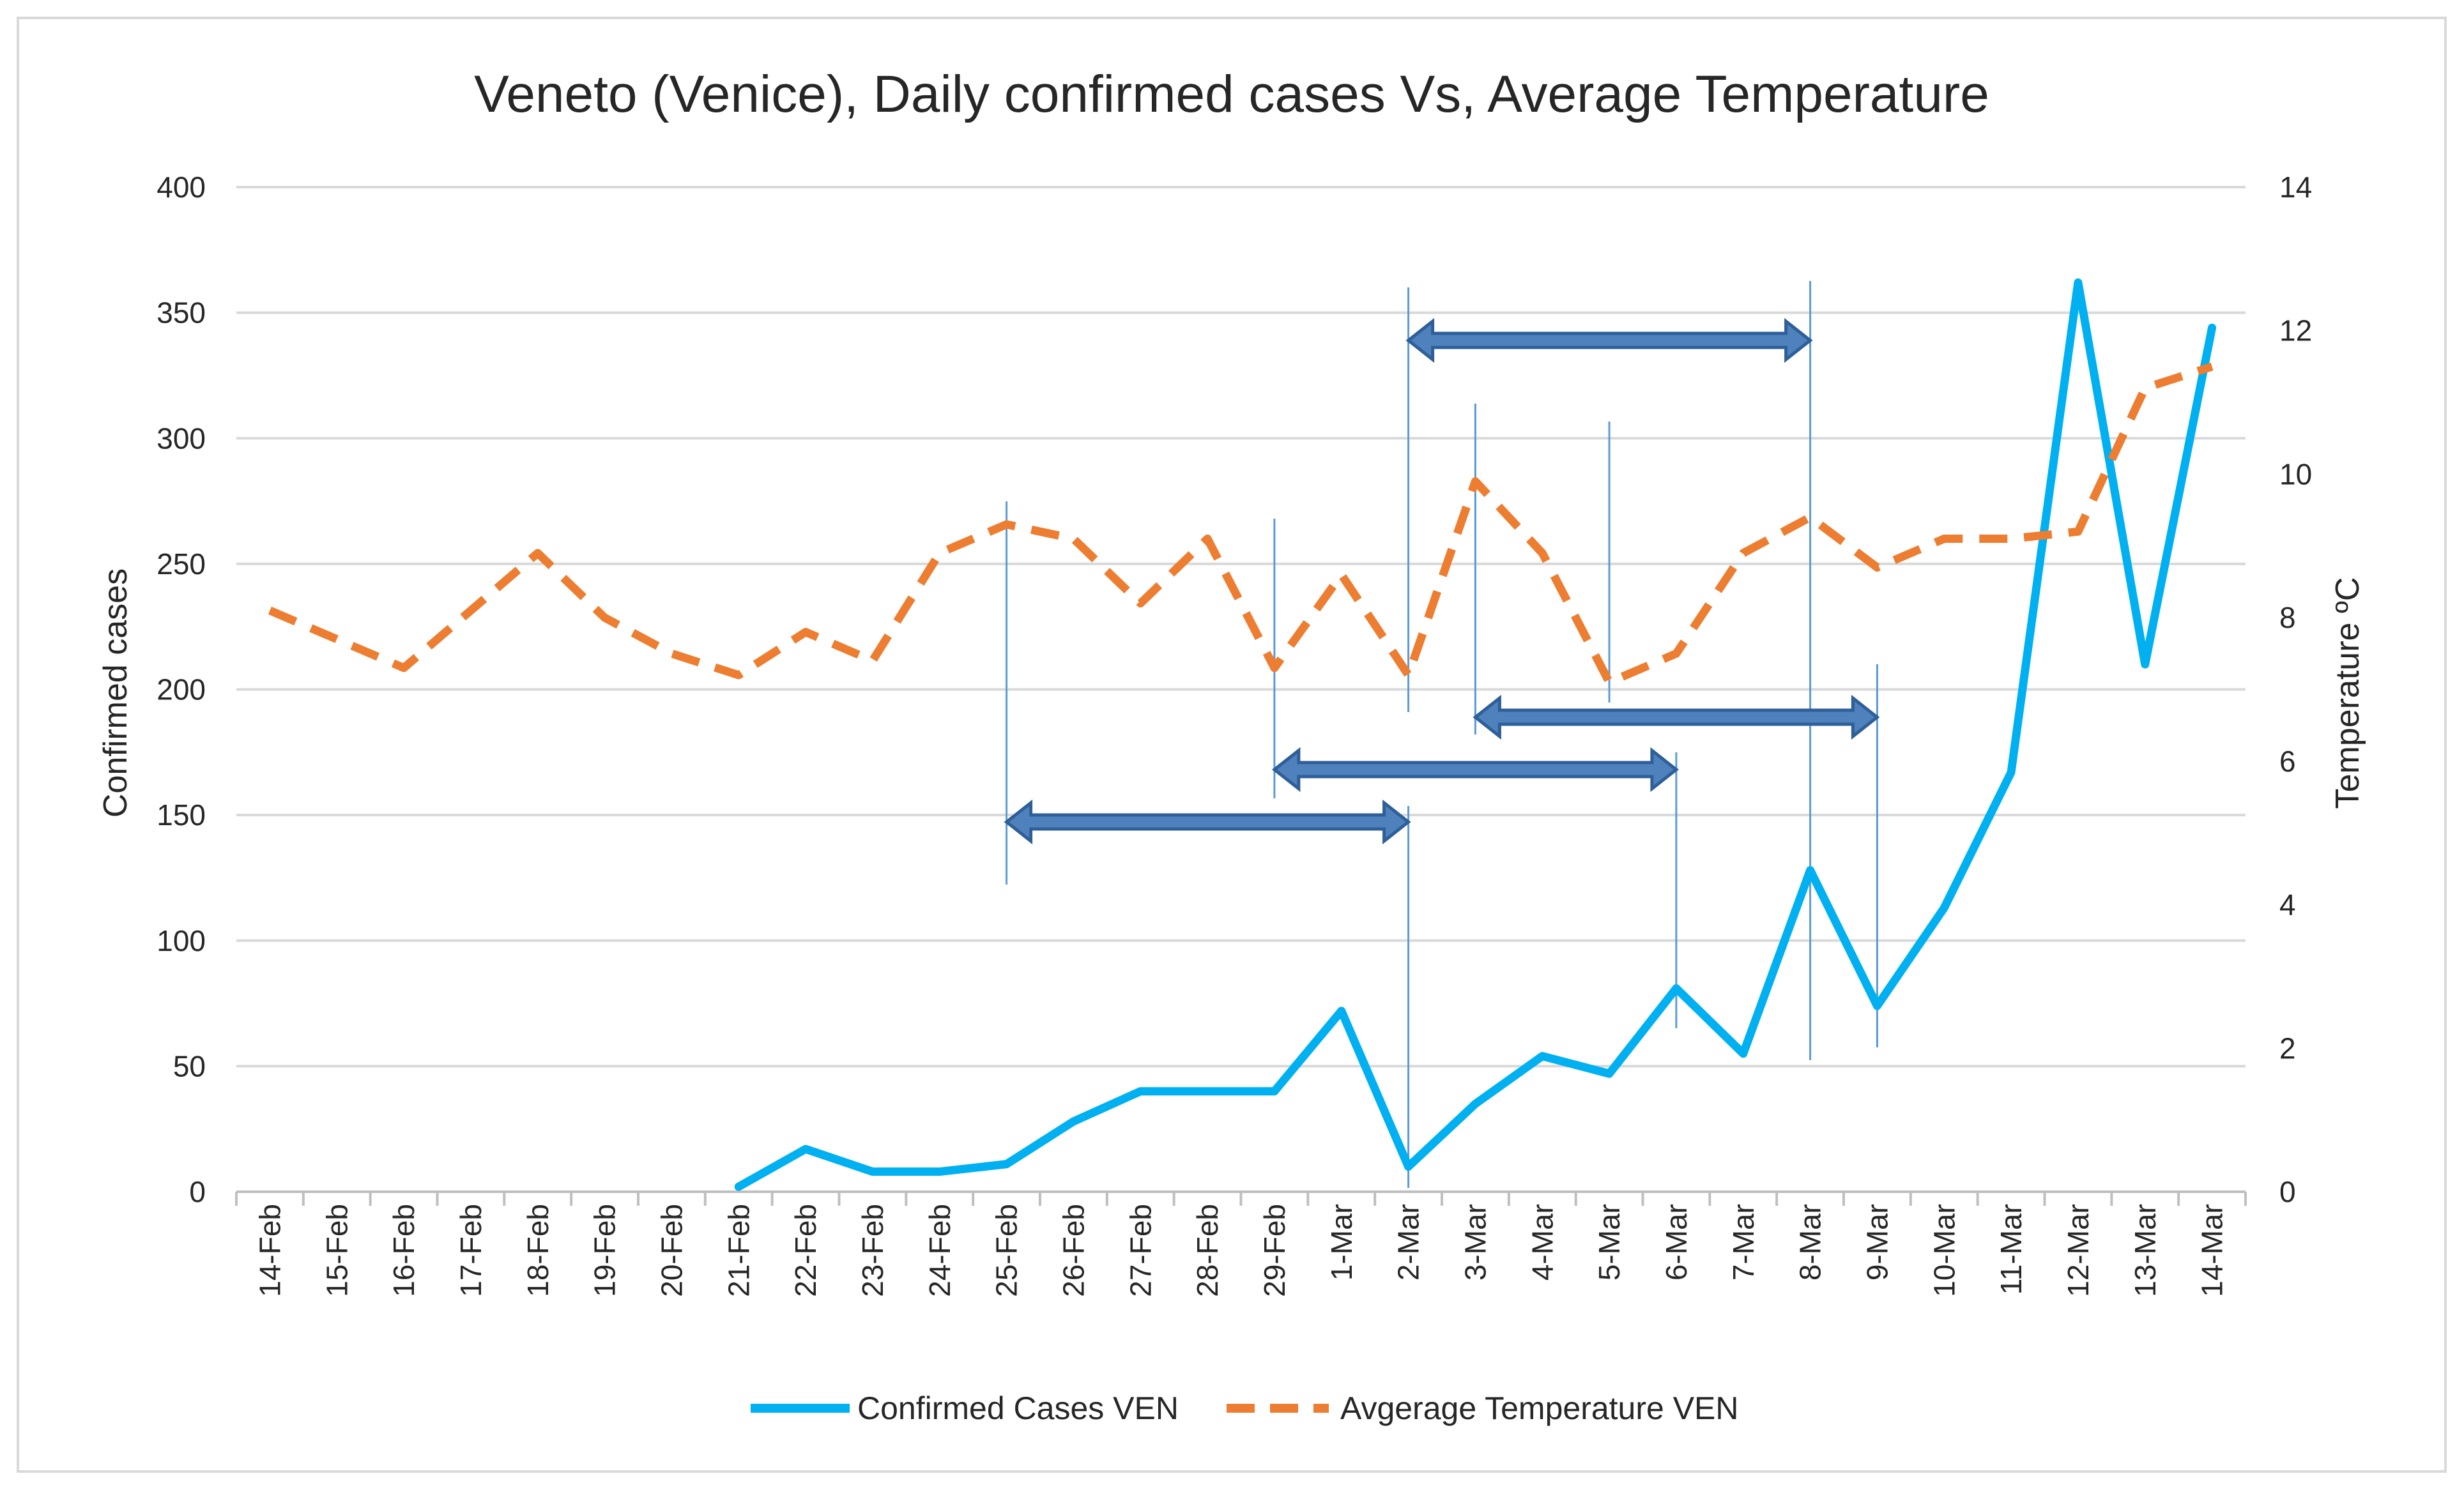 The image size is (2464, 1490). I want to click on x-tick-label: 19-Feb, so click(605, 1250).